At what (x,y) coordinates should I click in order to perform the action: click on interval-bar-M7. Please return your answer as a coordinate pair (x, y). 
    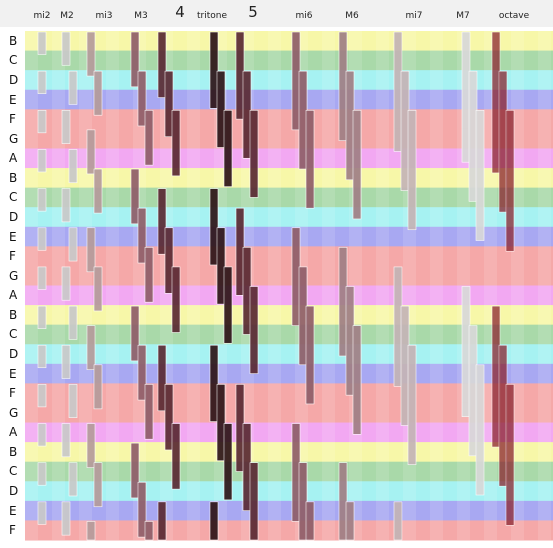
    Looking at the image, I should click on (480, 175).